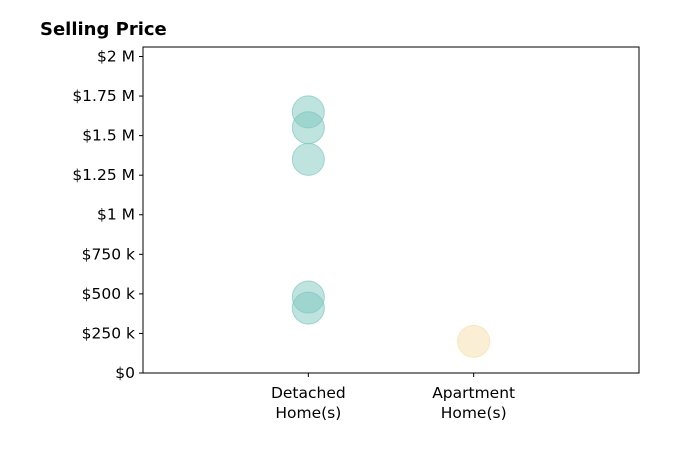  Describe the element at coordinates (393, 397) in the screenshot. I see `x-axis: Detached Home(s) Apartment Home(s)` at that location.